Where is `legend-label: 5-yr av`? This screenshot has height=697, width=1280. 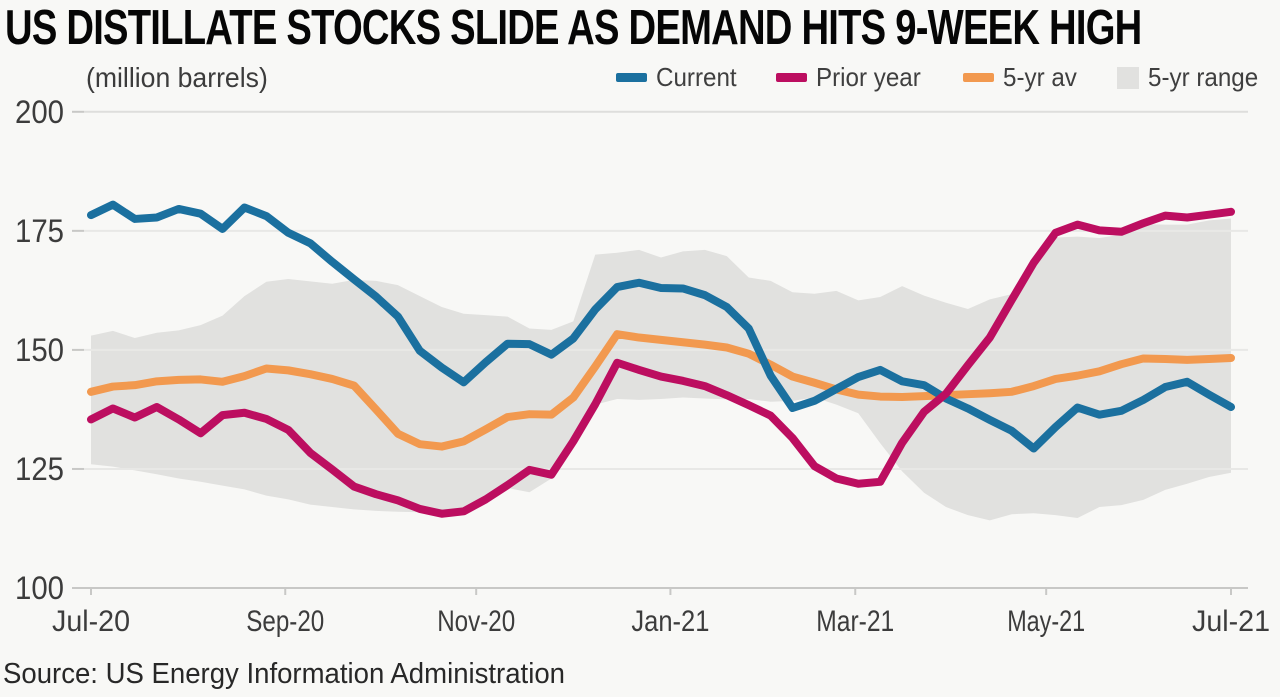
legend-label: 5-yr av is located at coordinates (1040, 77).